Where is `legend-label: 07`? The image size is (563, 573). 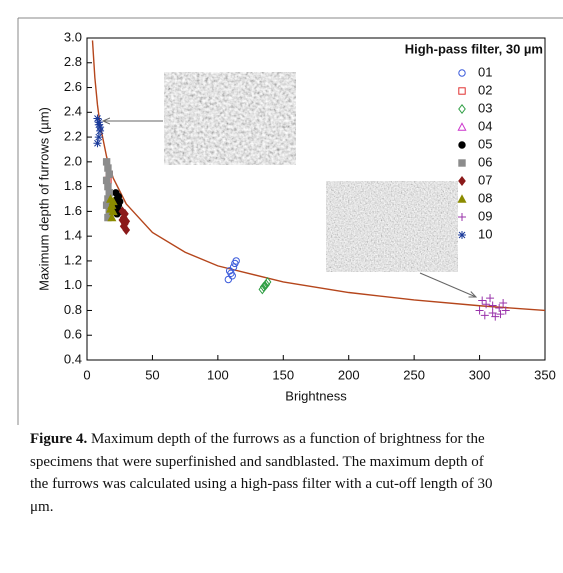
legend-label: 07 is located at coordinates (485, 179).